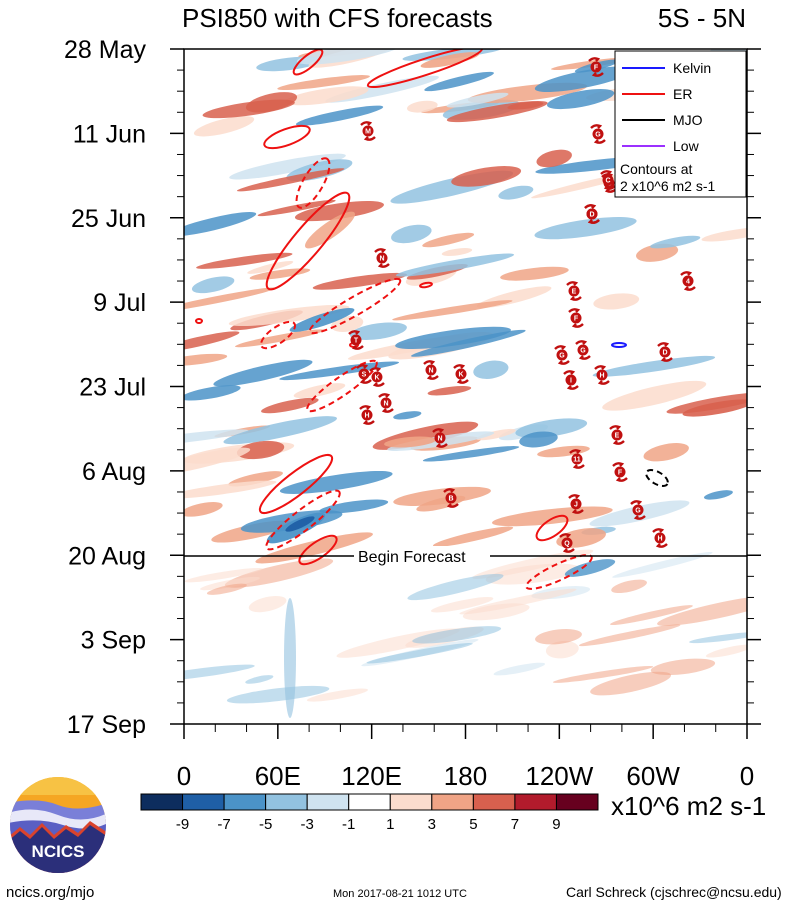 This screenshot has height=907, width=809. I want to click on cyclone-label: Q, so click(567, 544).